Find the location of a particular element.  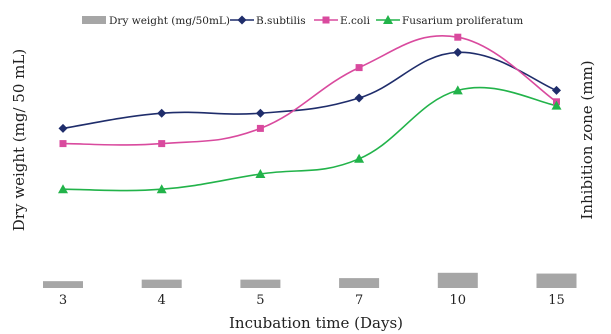

bar-layer is located at coordinates (310, 280).